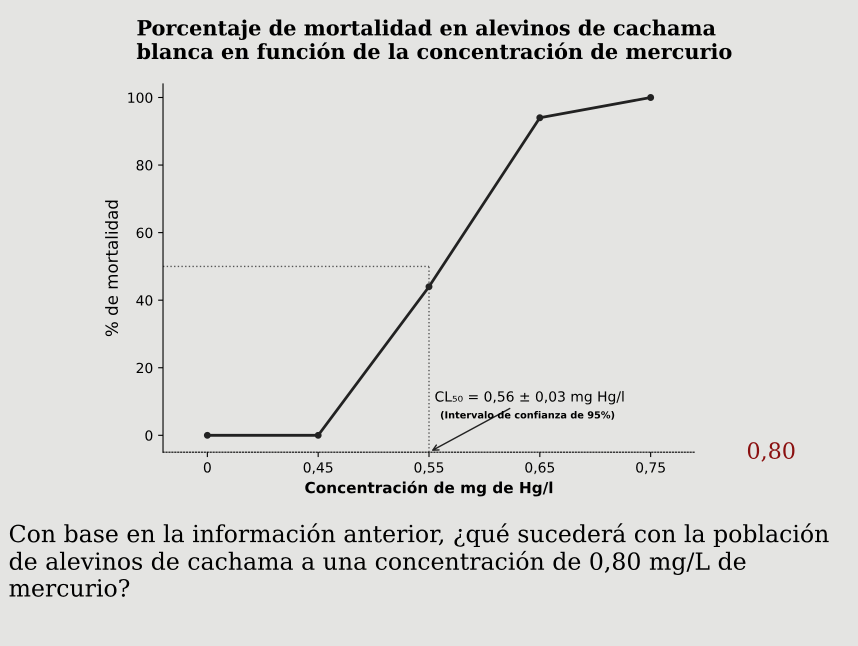 Image resolution: width=858 pixels, height=646 pixels. Describe the element at coordinates (111, 268) in the screenshot. I see `y-axis-title: % de mortalidad` at that location.